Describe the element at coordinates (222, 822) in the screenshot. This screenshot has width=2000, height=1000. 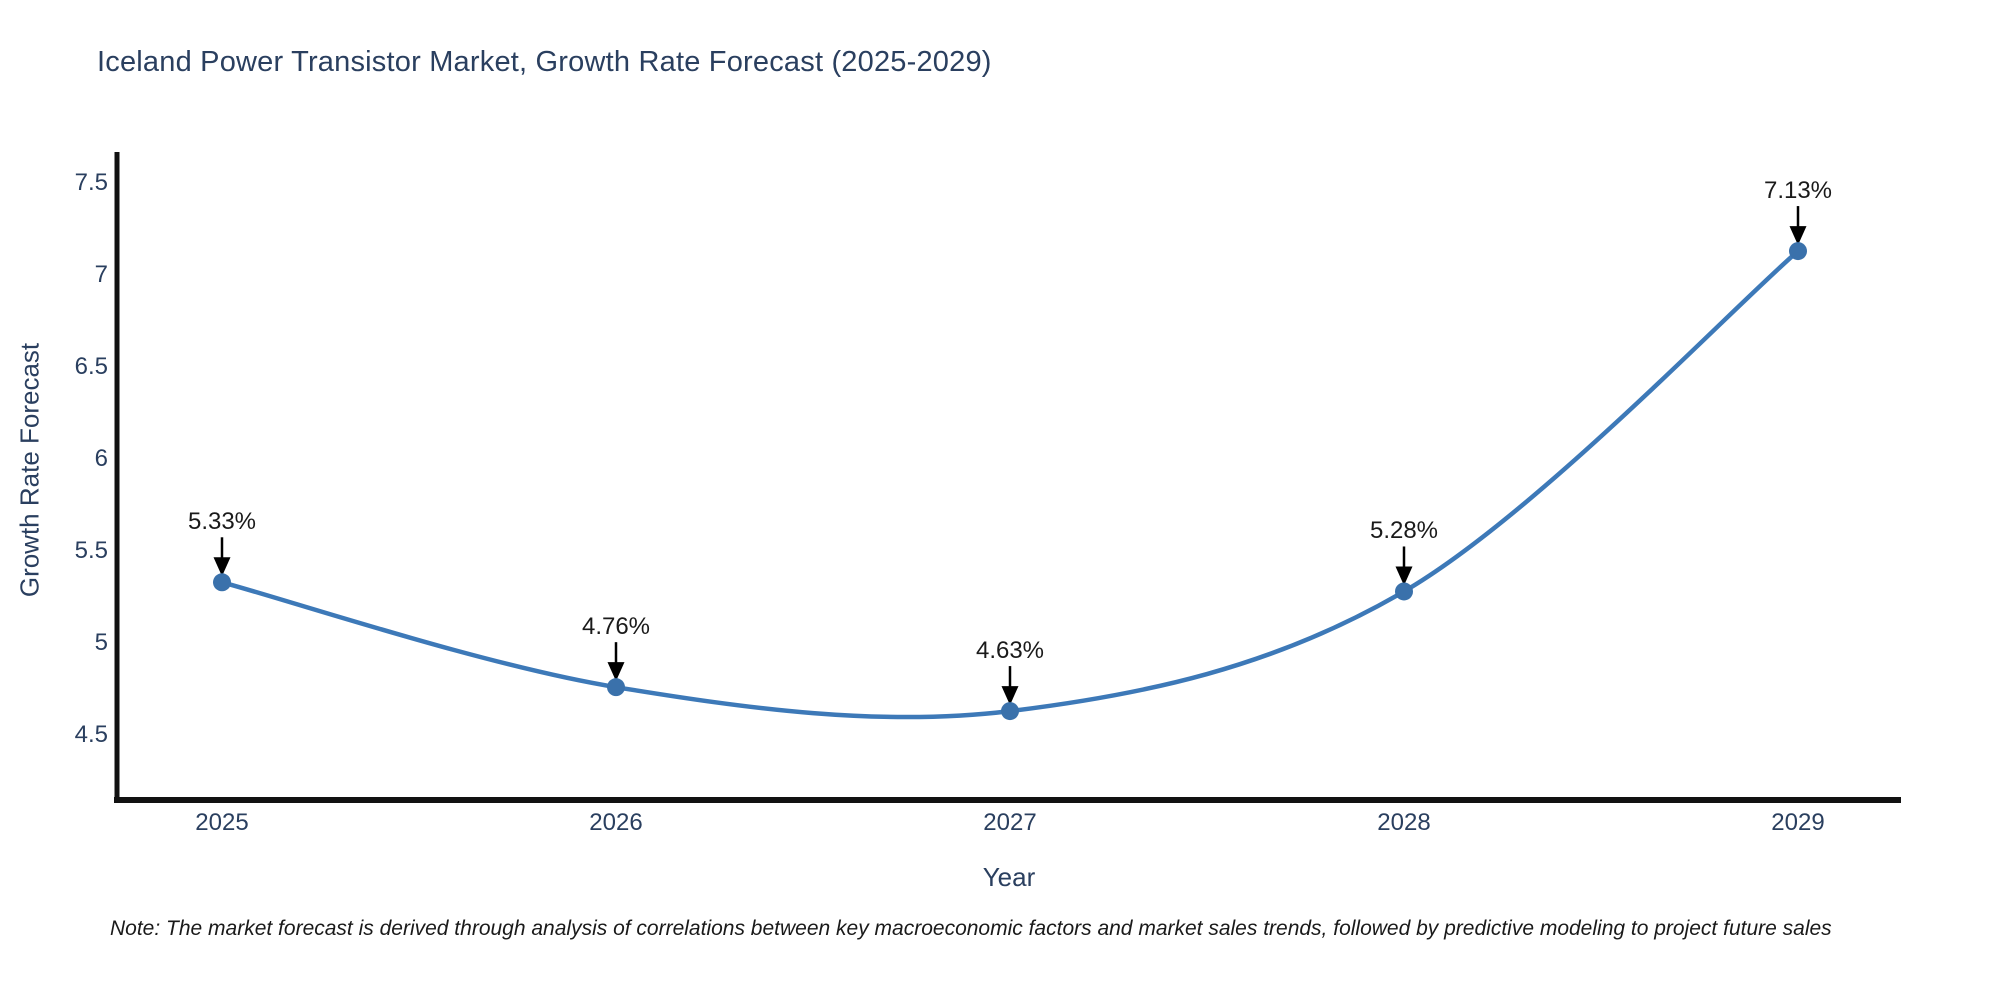
I see `x-tick-label: 2025` at that location.